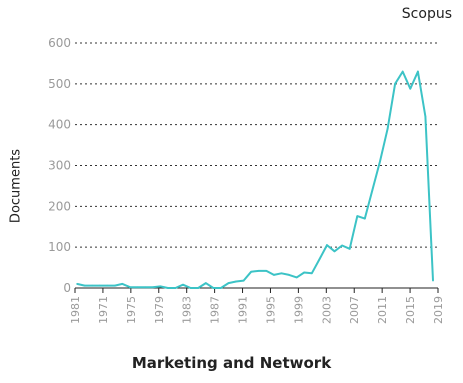  I want to click on x-tick-label: 1987, so click(215, 310).